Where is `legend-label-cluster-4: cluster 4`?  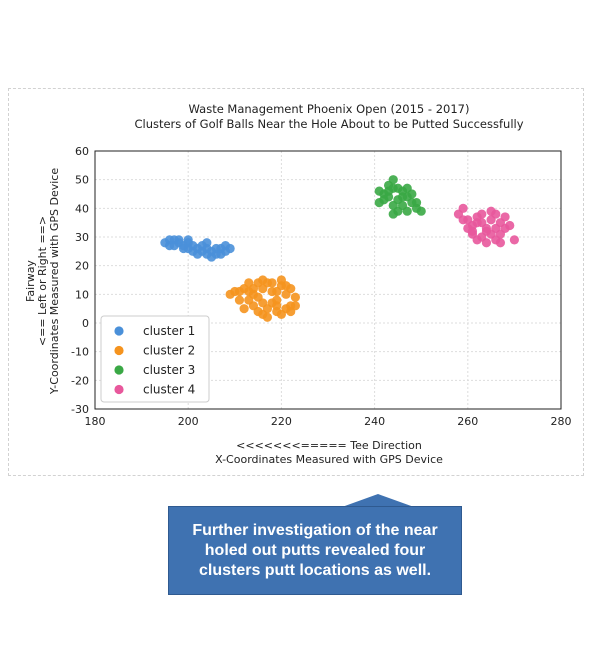
legend-label-cluster-4: cluster 4 is located at coordinates (169, 390).